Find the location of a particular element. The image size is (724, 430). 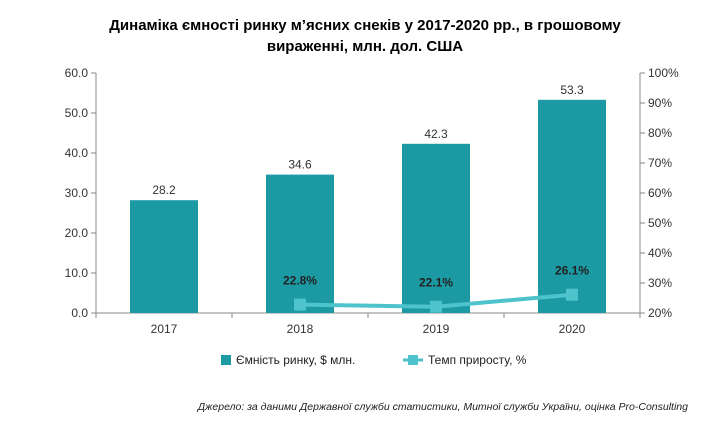

y-right-tick-label: 90% is located at coordinates (660, 103).